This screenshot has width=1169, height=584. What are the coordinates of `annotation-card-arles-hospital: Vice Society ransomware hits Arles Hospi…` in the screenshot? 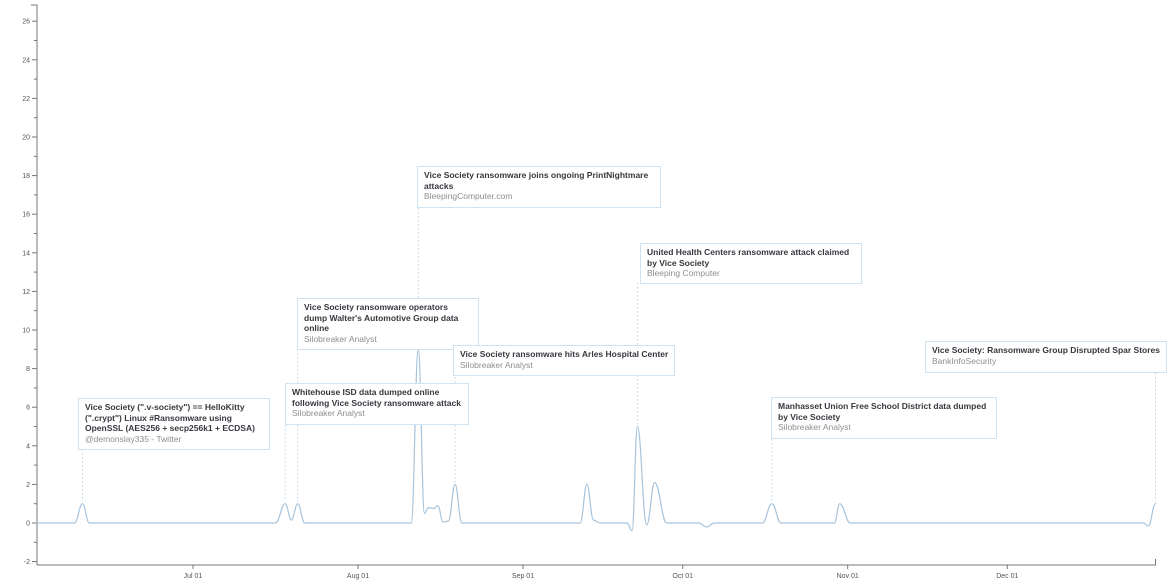 It's located at (564, 360).